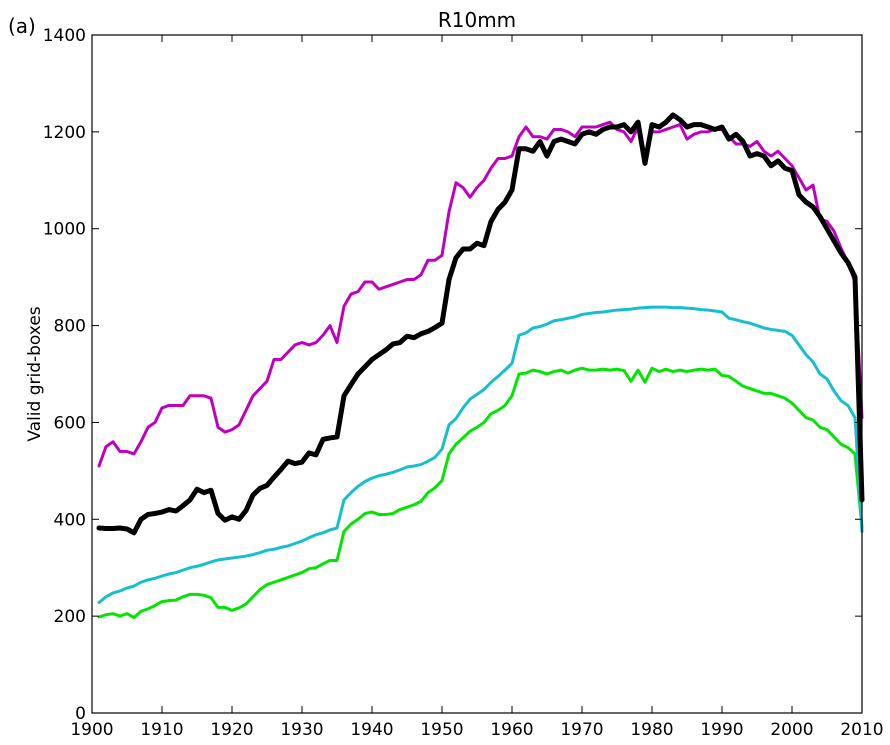  What do you see at coordinates (231, 730) in the screenshot?
I see `x-tick-label: 1920` at bounding box center [231, 730].